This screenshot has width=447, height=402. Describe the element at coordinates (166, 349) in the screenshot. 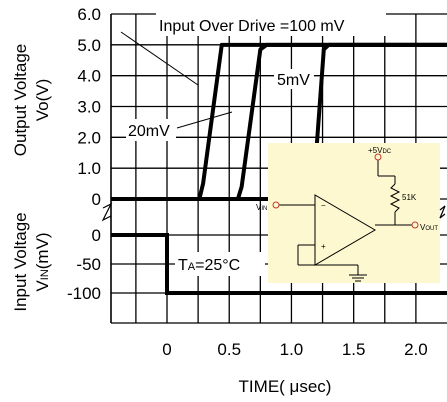

I see `x-tick-label: 0` at that location.